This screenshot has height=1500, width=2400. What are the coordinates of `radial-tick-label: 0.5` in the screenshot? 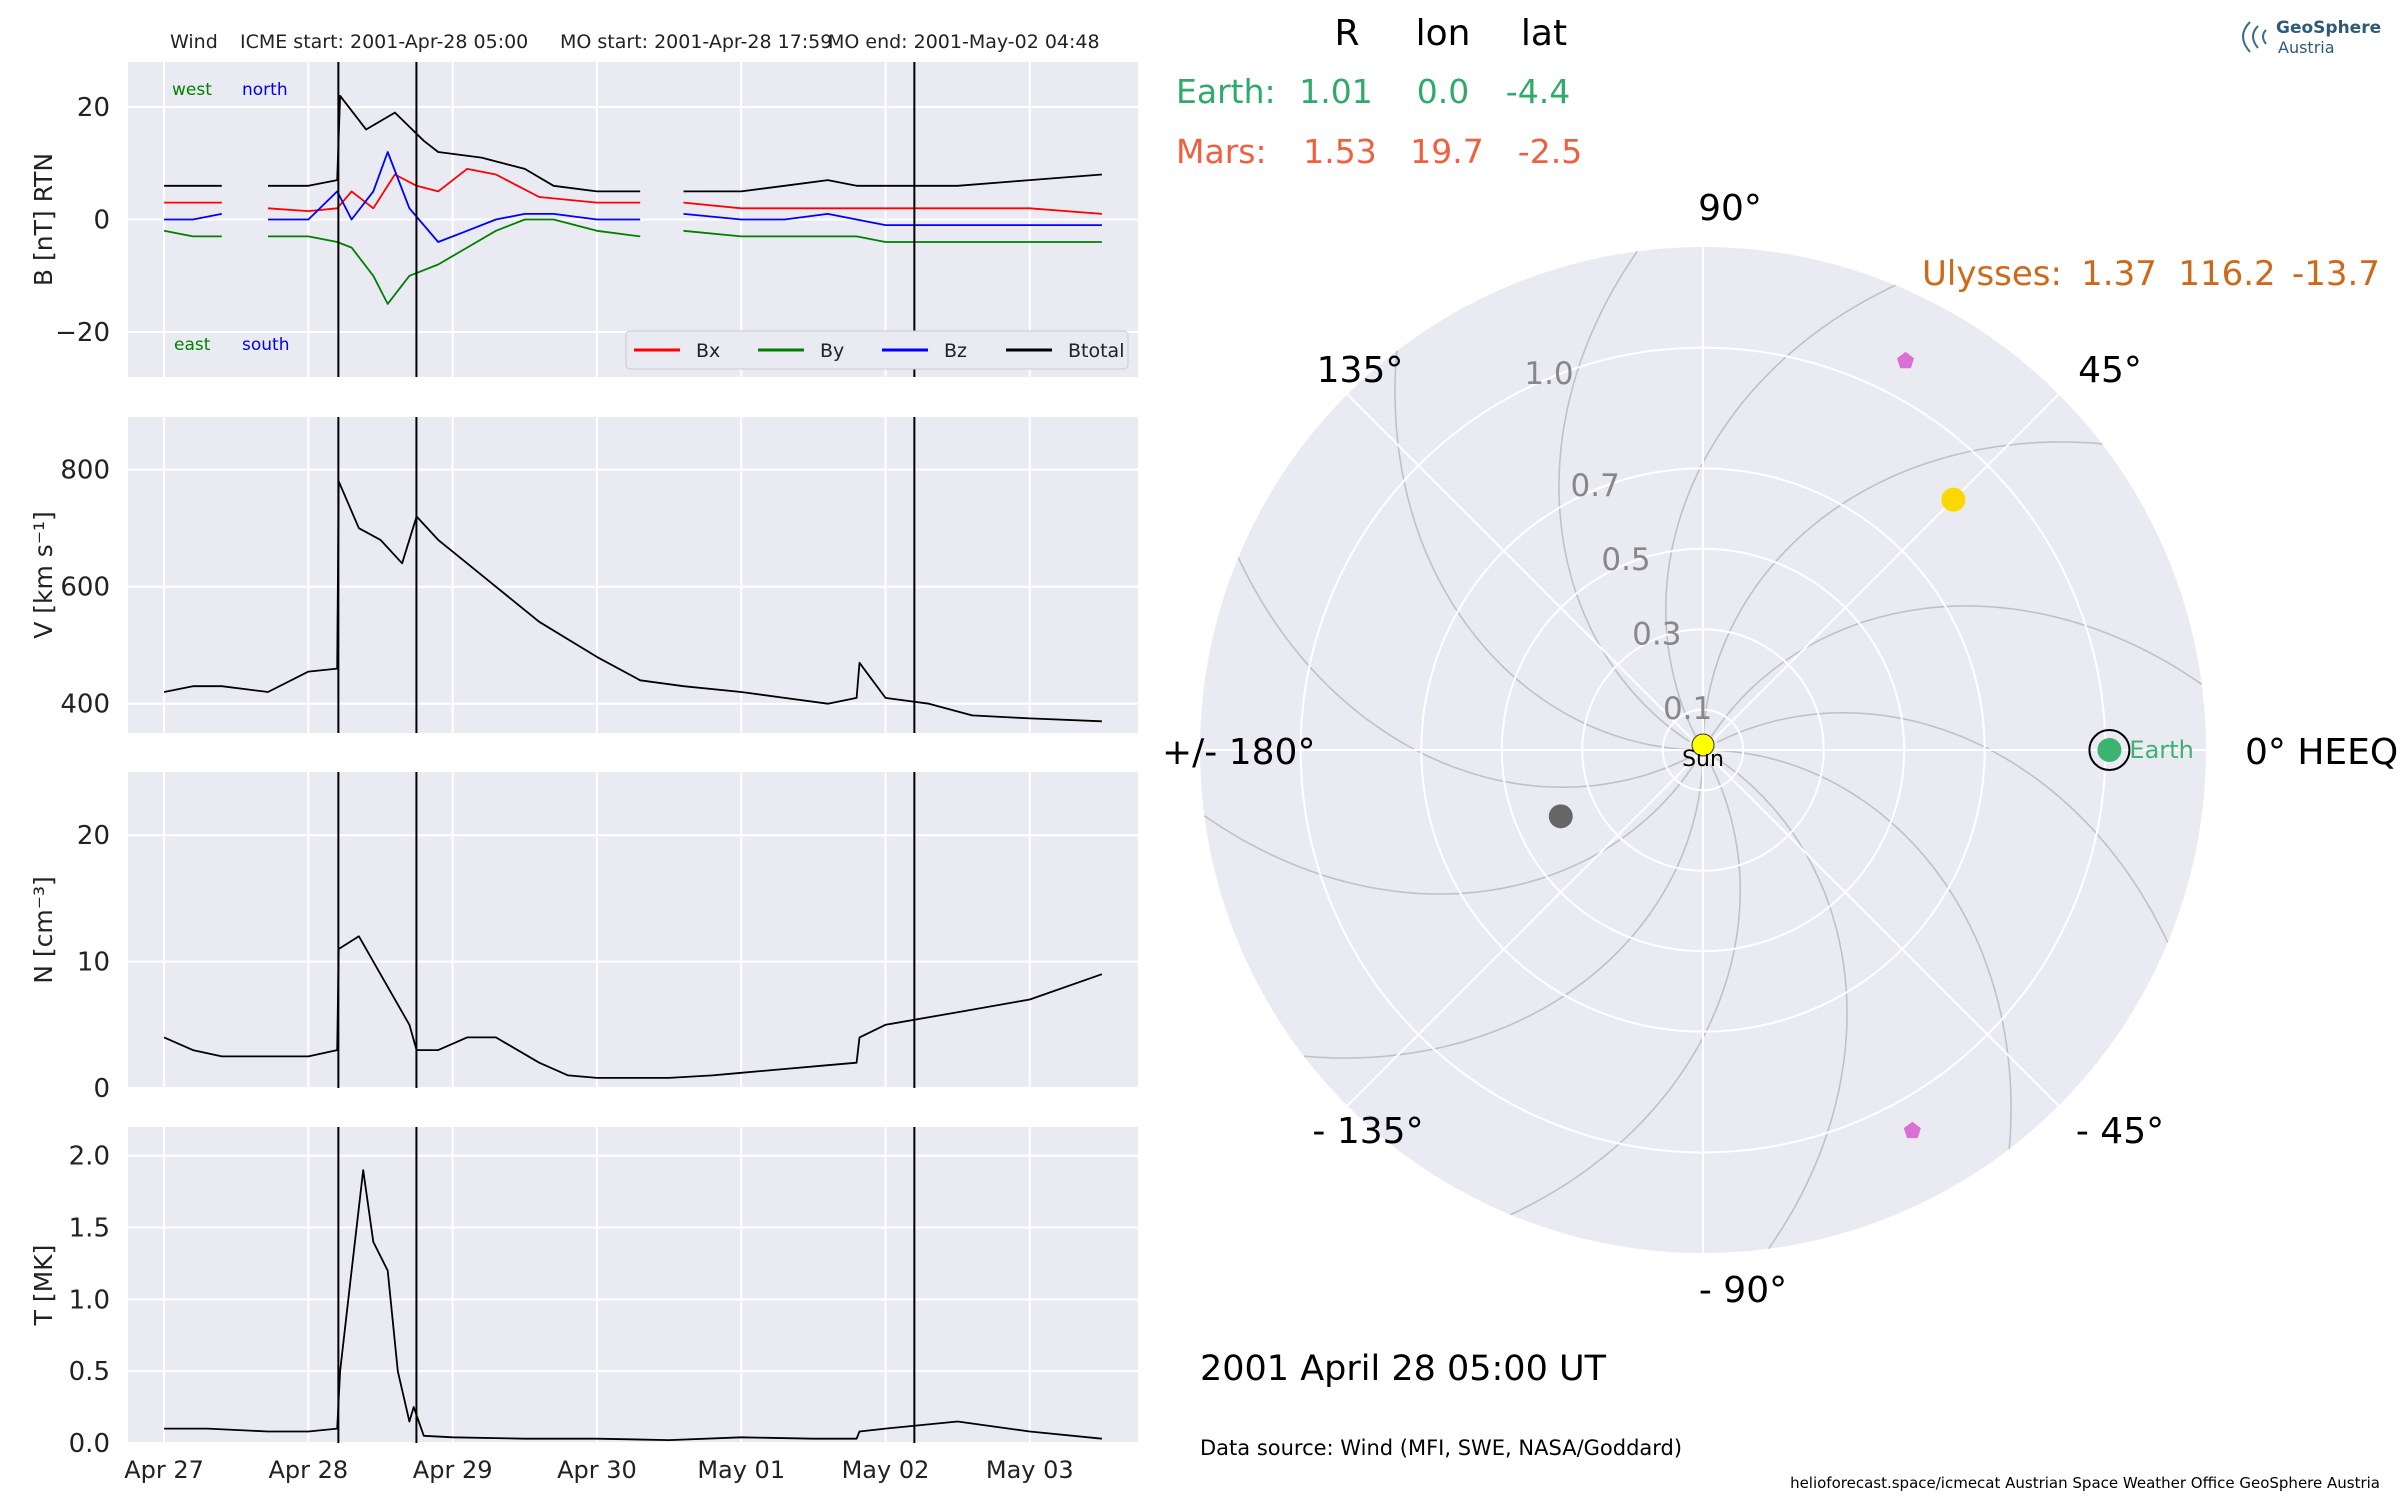 It's located at (1625, 560).